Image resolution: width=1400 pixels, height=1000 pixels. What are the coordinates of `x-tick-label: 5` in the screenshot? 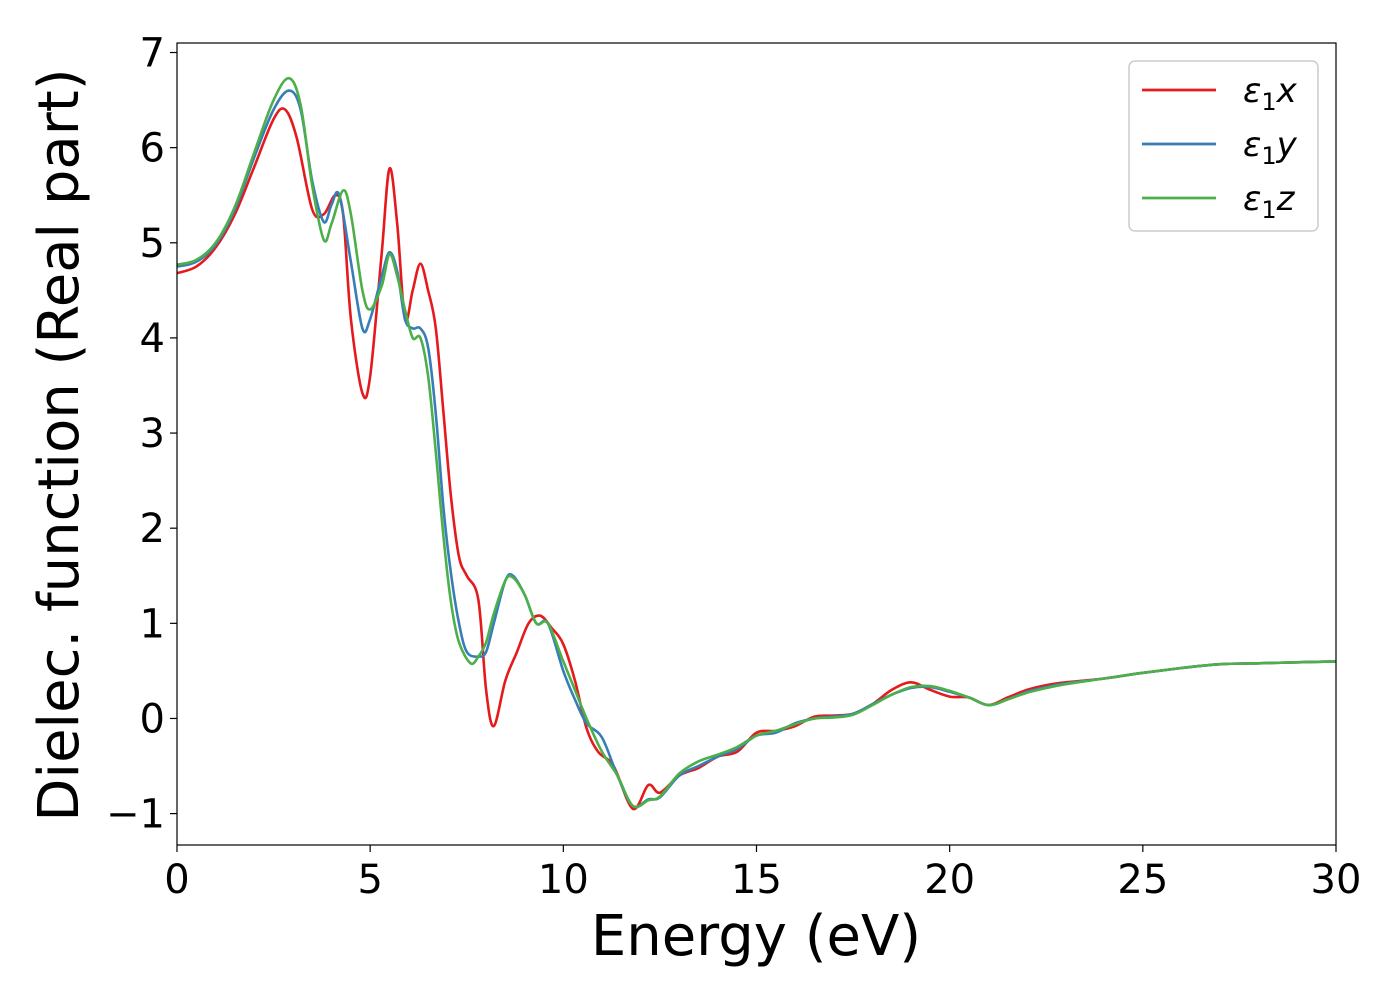 It's located at (369, 880).